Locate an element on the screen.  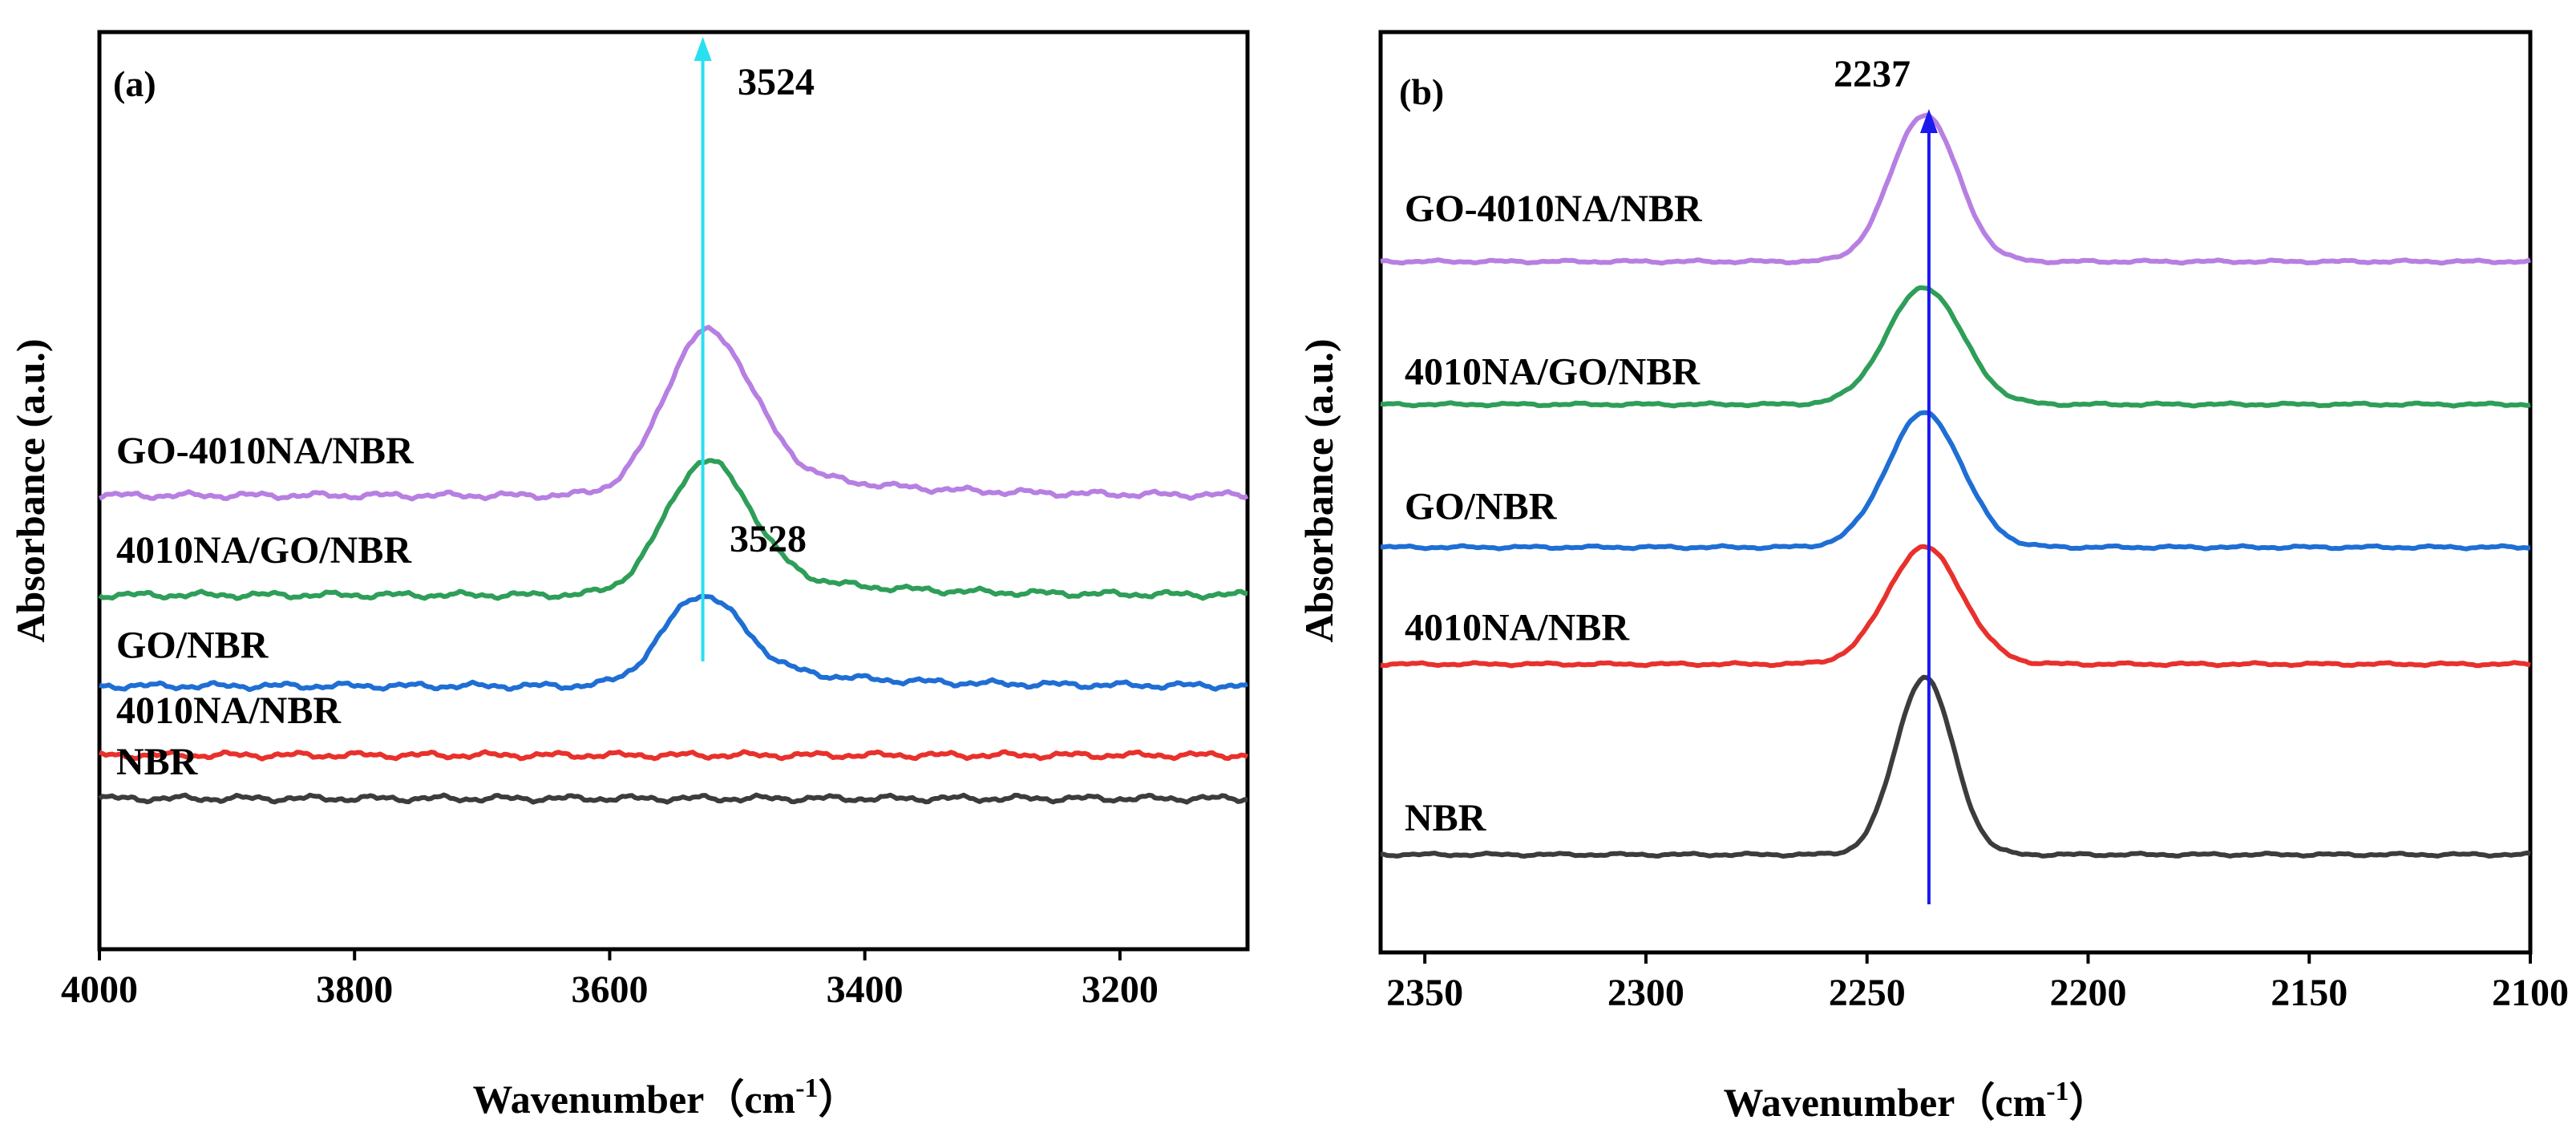
annotation-3528: 3528 is located at coordinates (768, 539).